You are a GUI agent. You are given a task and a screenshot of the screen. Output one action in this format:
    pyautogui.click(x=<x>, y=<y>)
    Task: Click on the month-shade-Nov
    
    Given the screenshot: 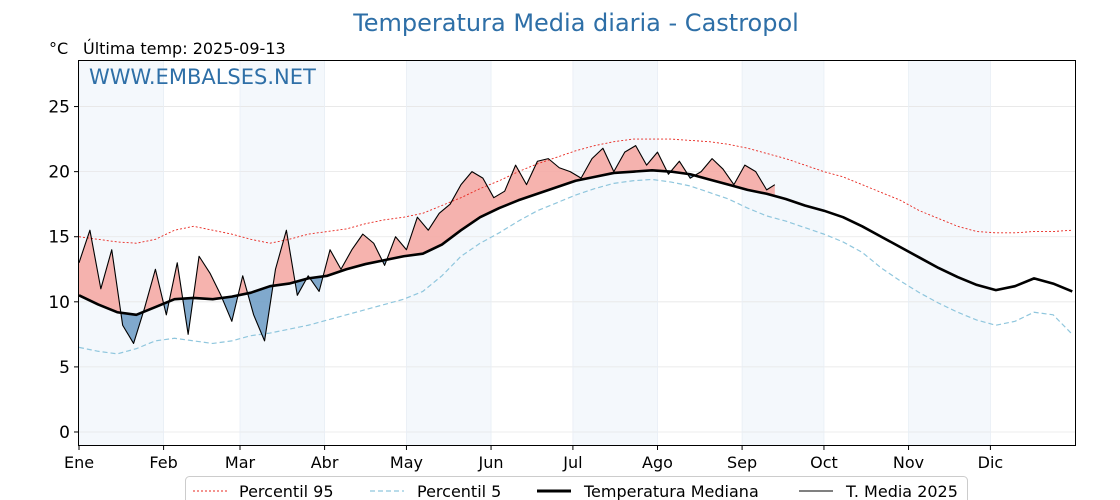 What is the action you would take?
    pyautogui.click(x=949, y=253)
    